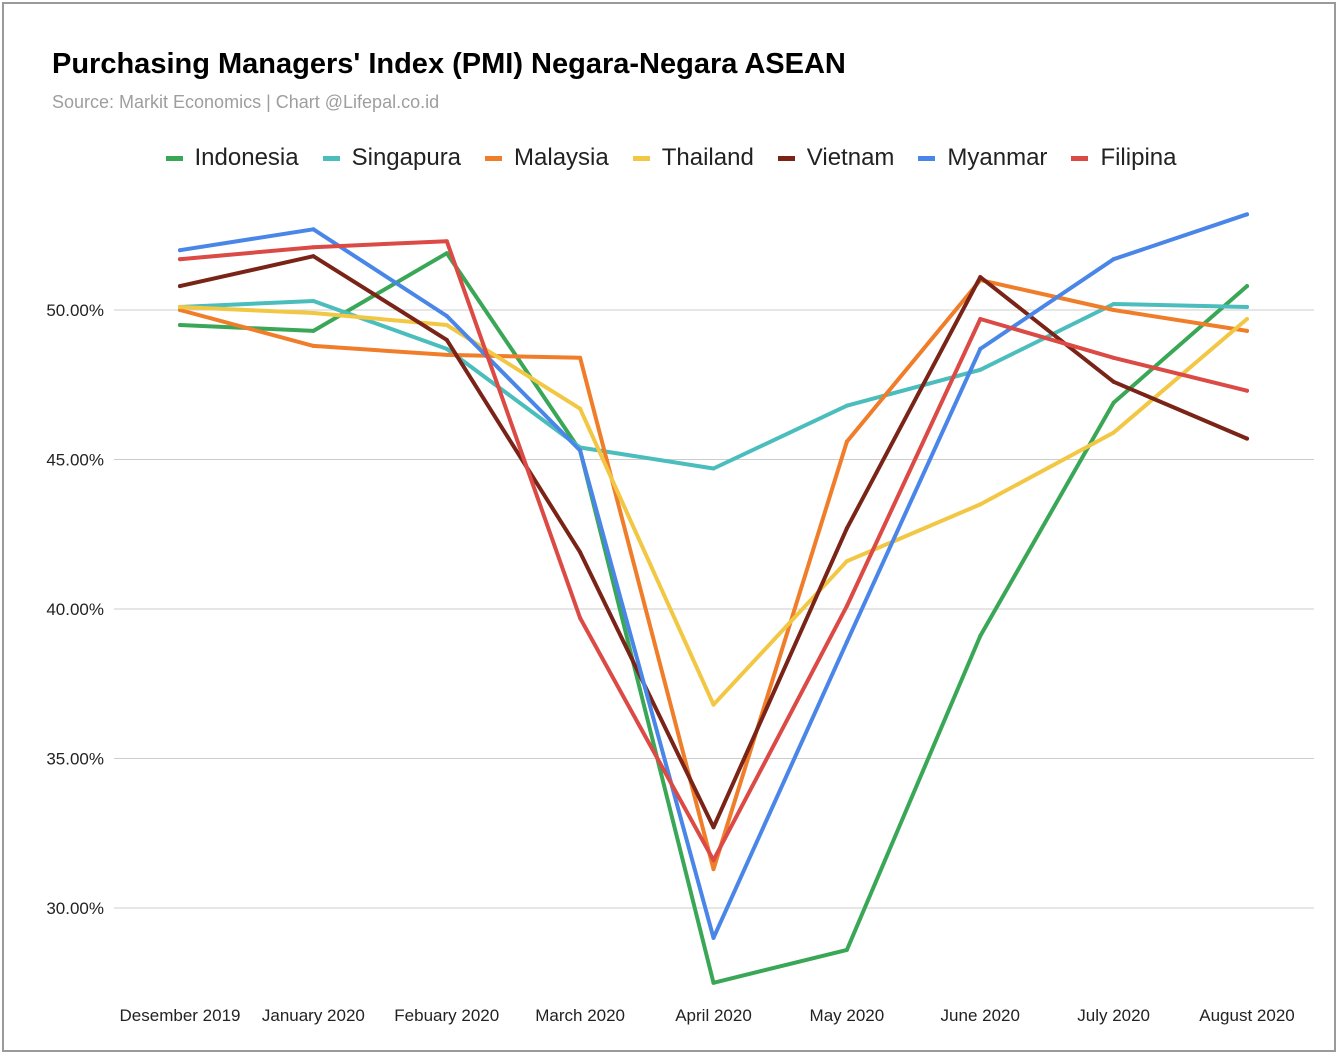  I want to click on legend-item-myanmar: Myanmar, so click(982, 158).